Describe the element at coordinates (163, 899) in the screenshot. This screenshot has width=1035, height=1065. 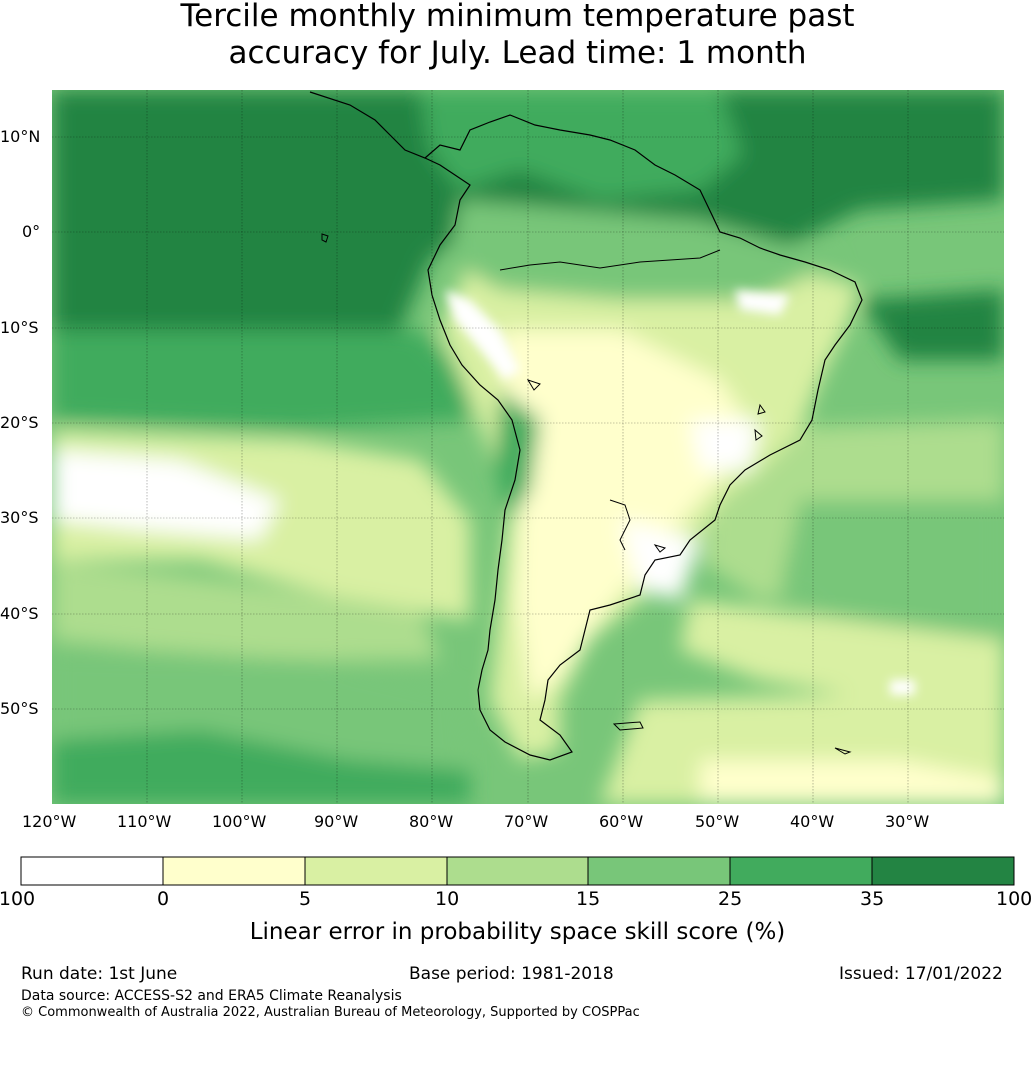
I see `colorbar-tick-0: 0` at that location.